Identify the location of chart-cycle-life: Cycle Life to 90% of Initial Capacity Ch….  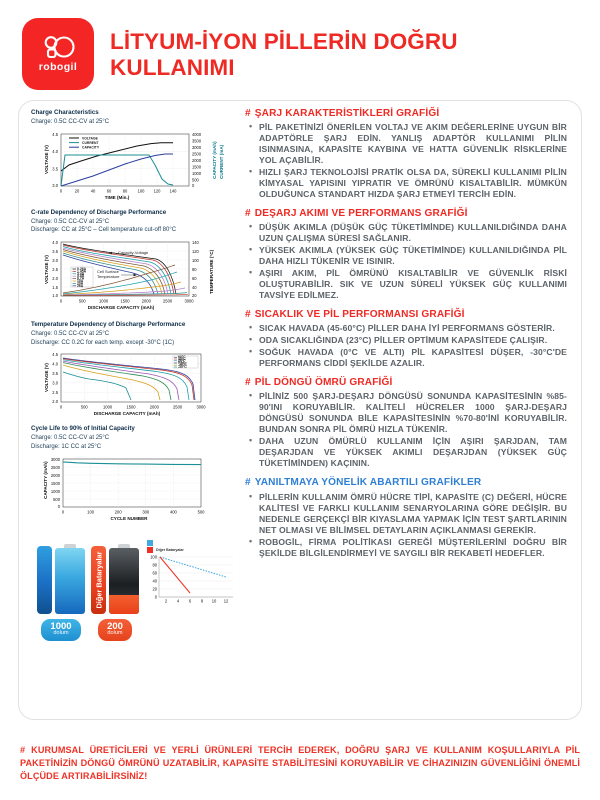
(132, 472).